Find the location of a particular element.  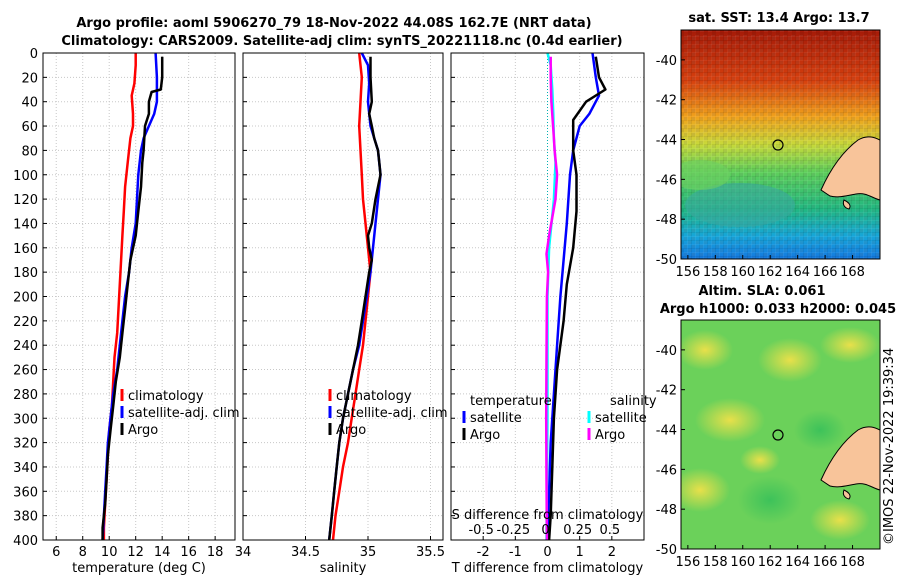

y-tick-label: 100 is located at coordinates (25, 176).